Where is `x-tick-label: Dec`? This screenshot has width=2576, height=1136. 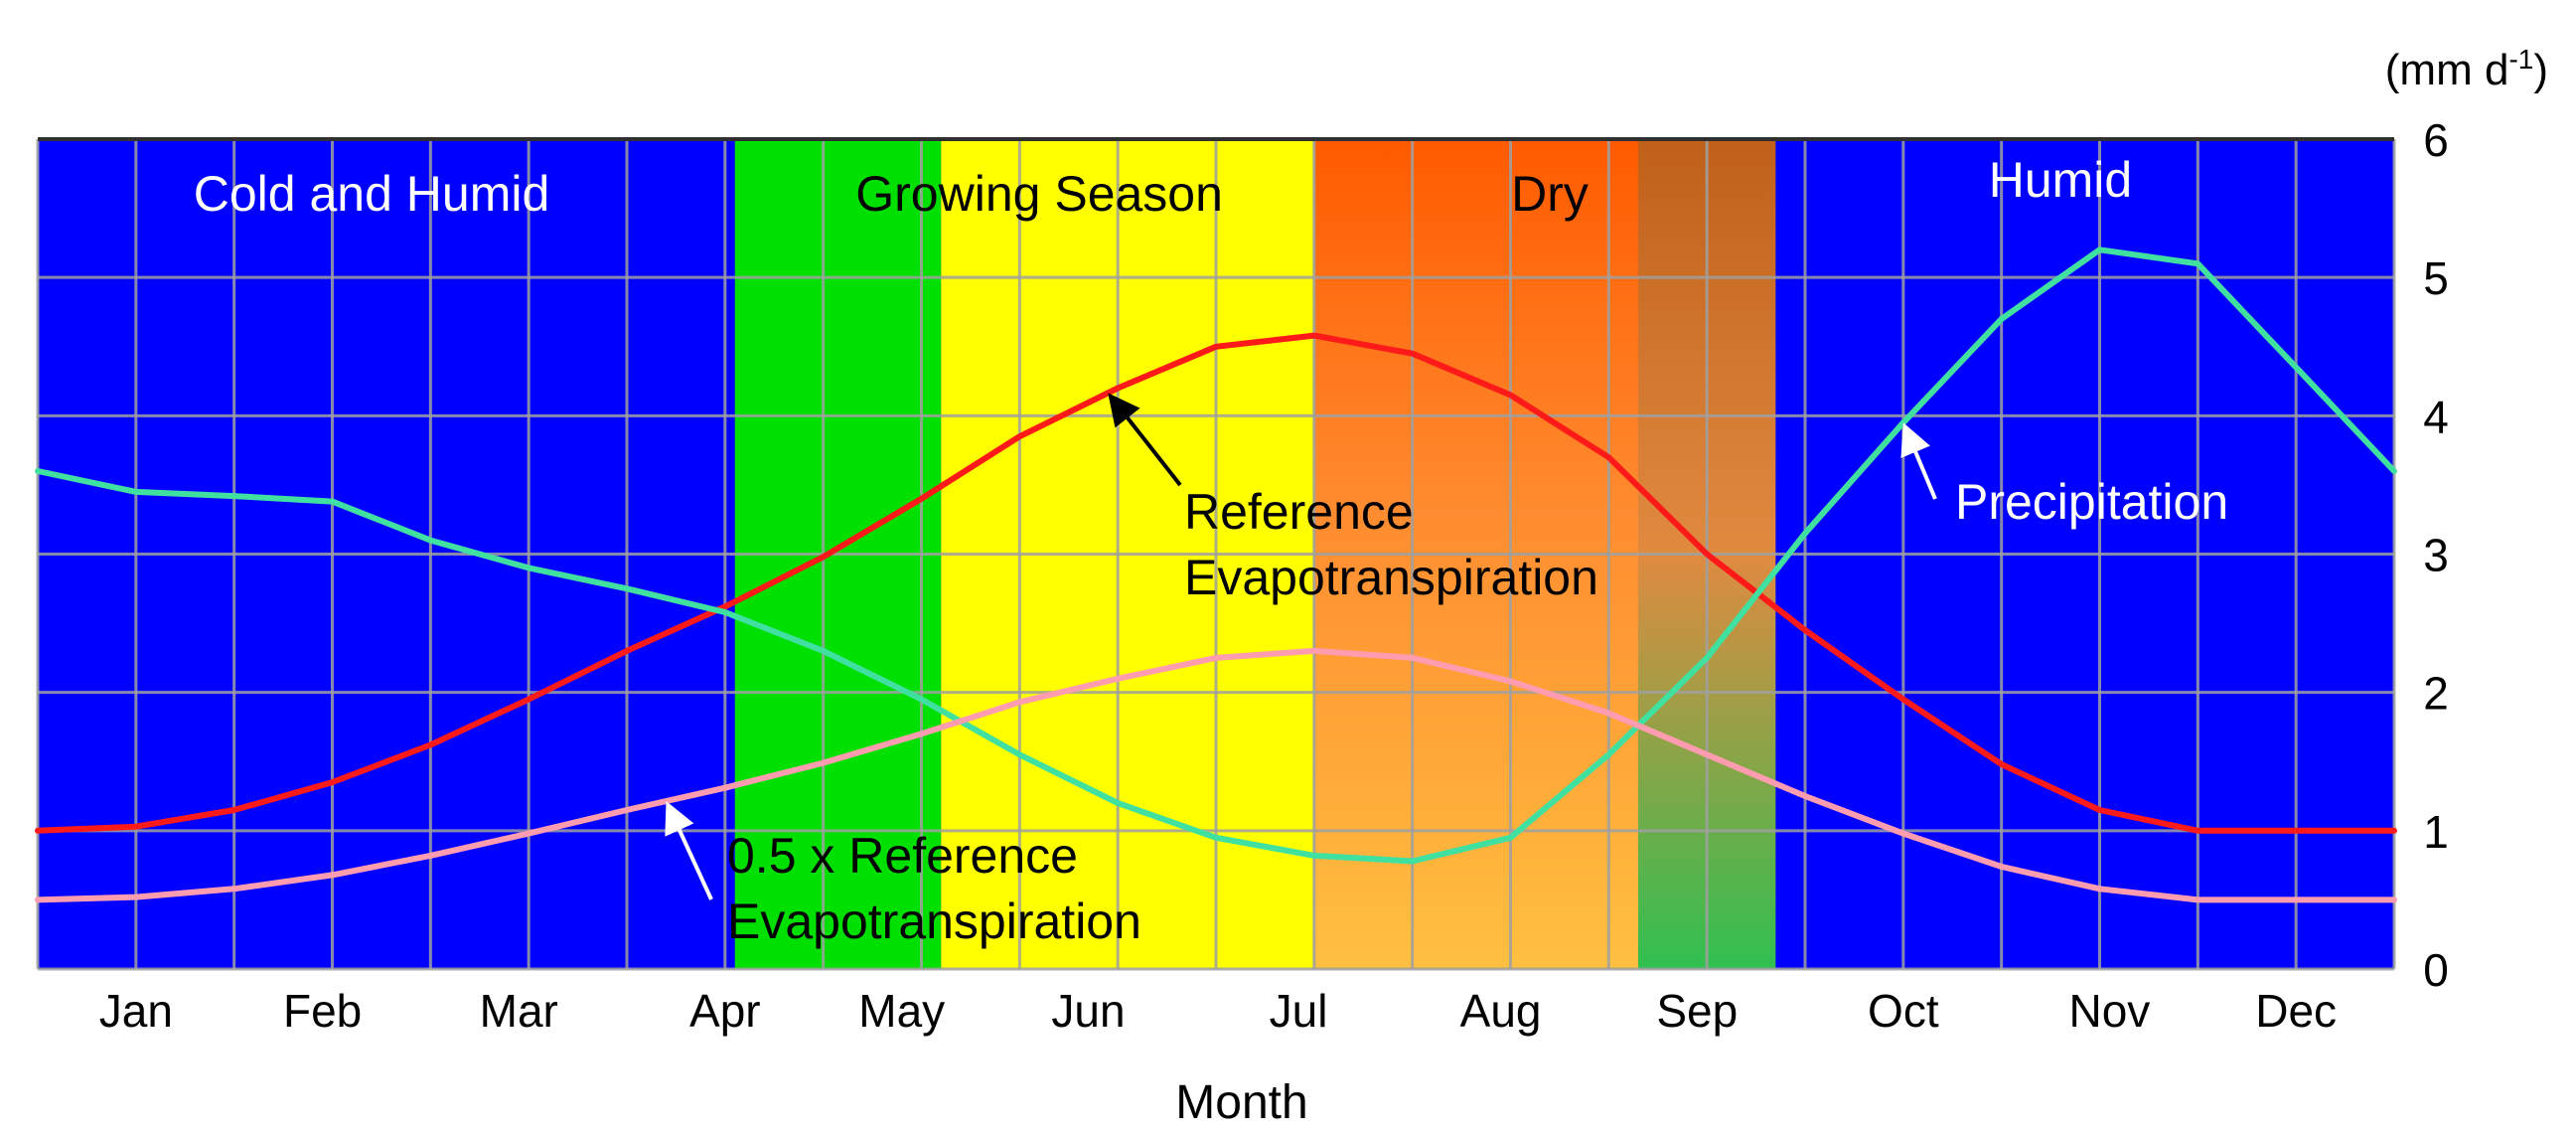 x-tick-label: Dec is located at coordinates (2296, 1011).